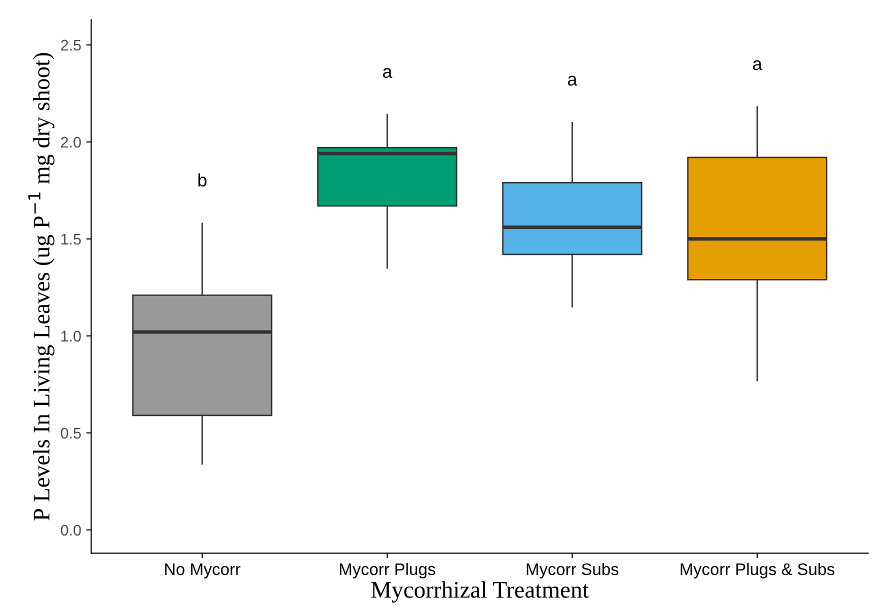 The width and height of the screenshot is (877, 616). Describe the element at coordinates (70, 530) in the screenshot. I see `y-tick-label: 0.0` at that location.